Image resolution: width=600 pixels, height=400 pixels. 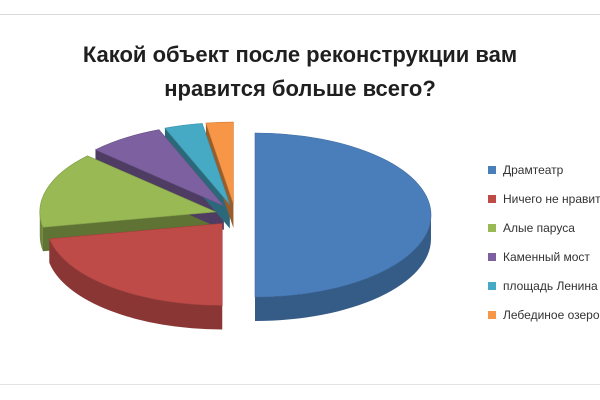 I want to click on legend-label: Алые паруса, so click(x=539, y=227).